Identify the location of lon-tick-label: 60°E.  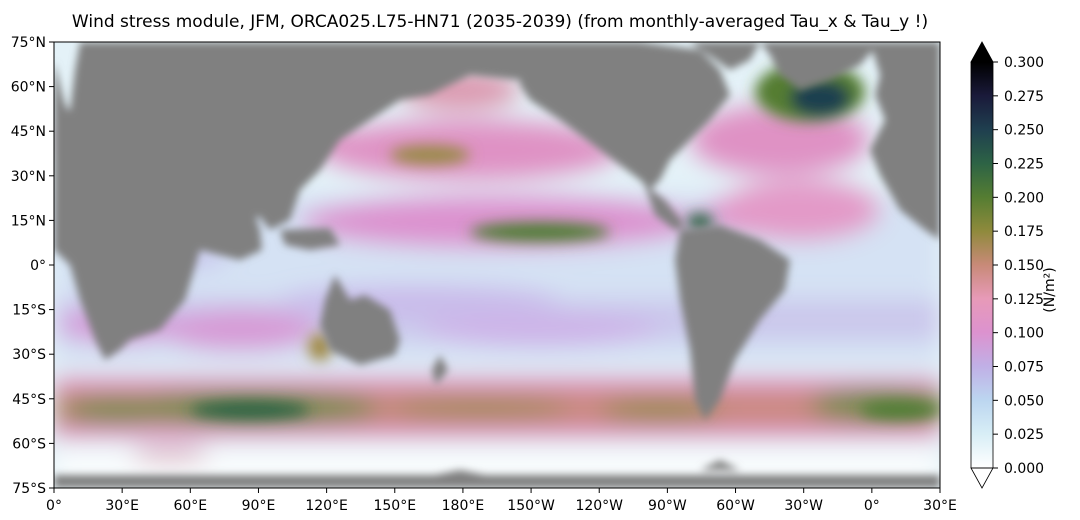
(190, 506).